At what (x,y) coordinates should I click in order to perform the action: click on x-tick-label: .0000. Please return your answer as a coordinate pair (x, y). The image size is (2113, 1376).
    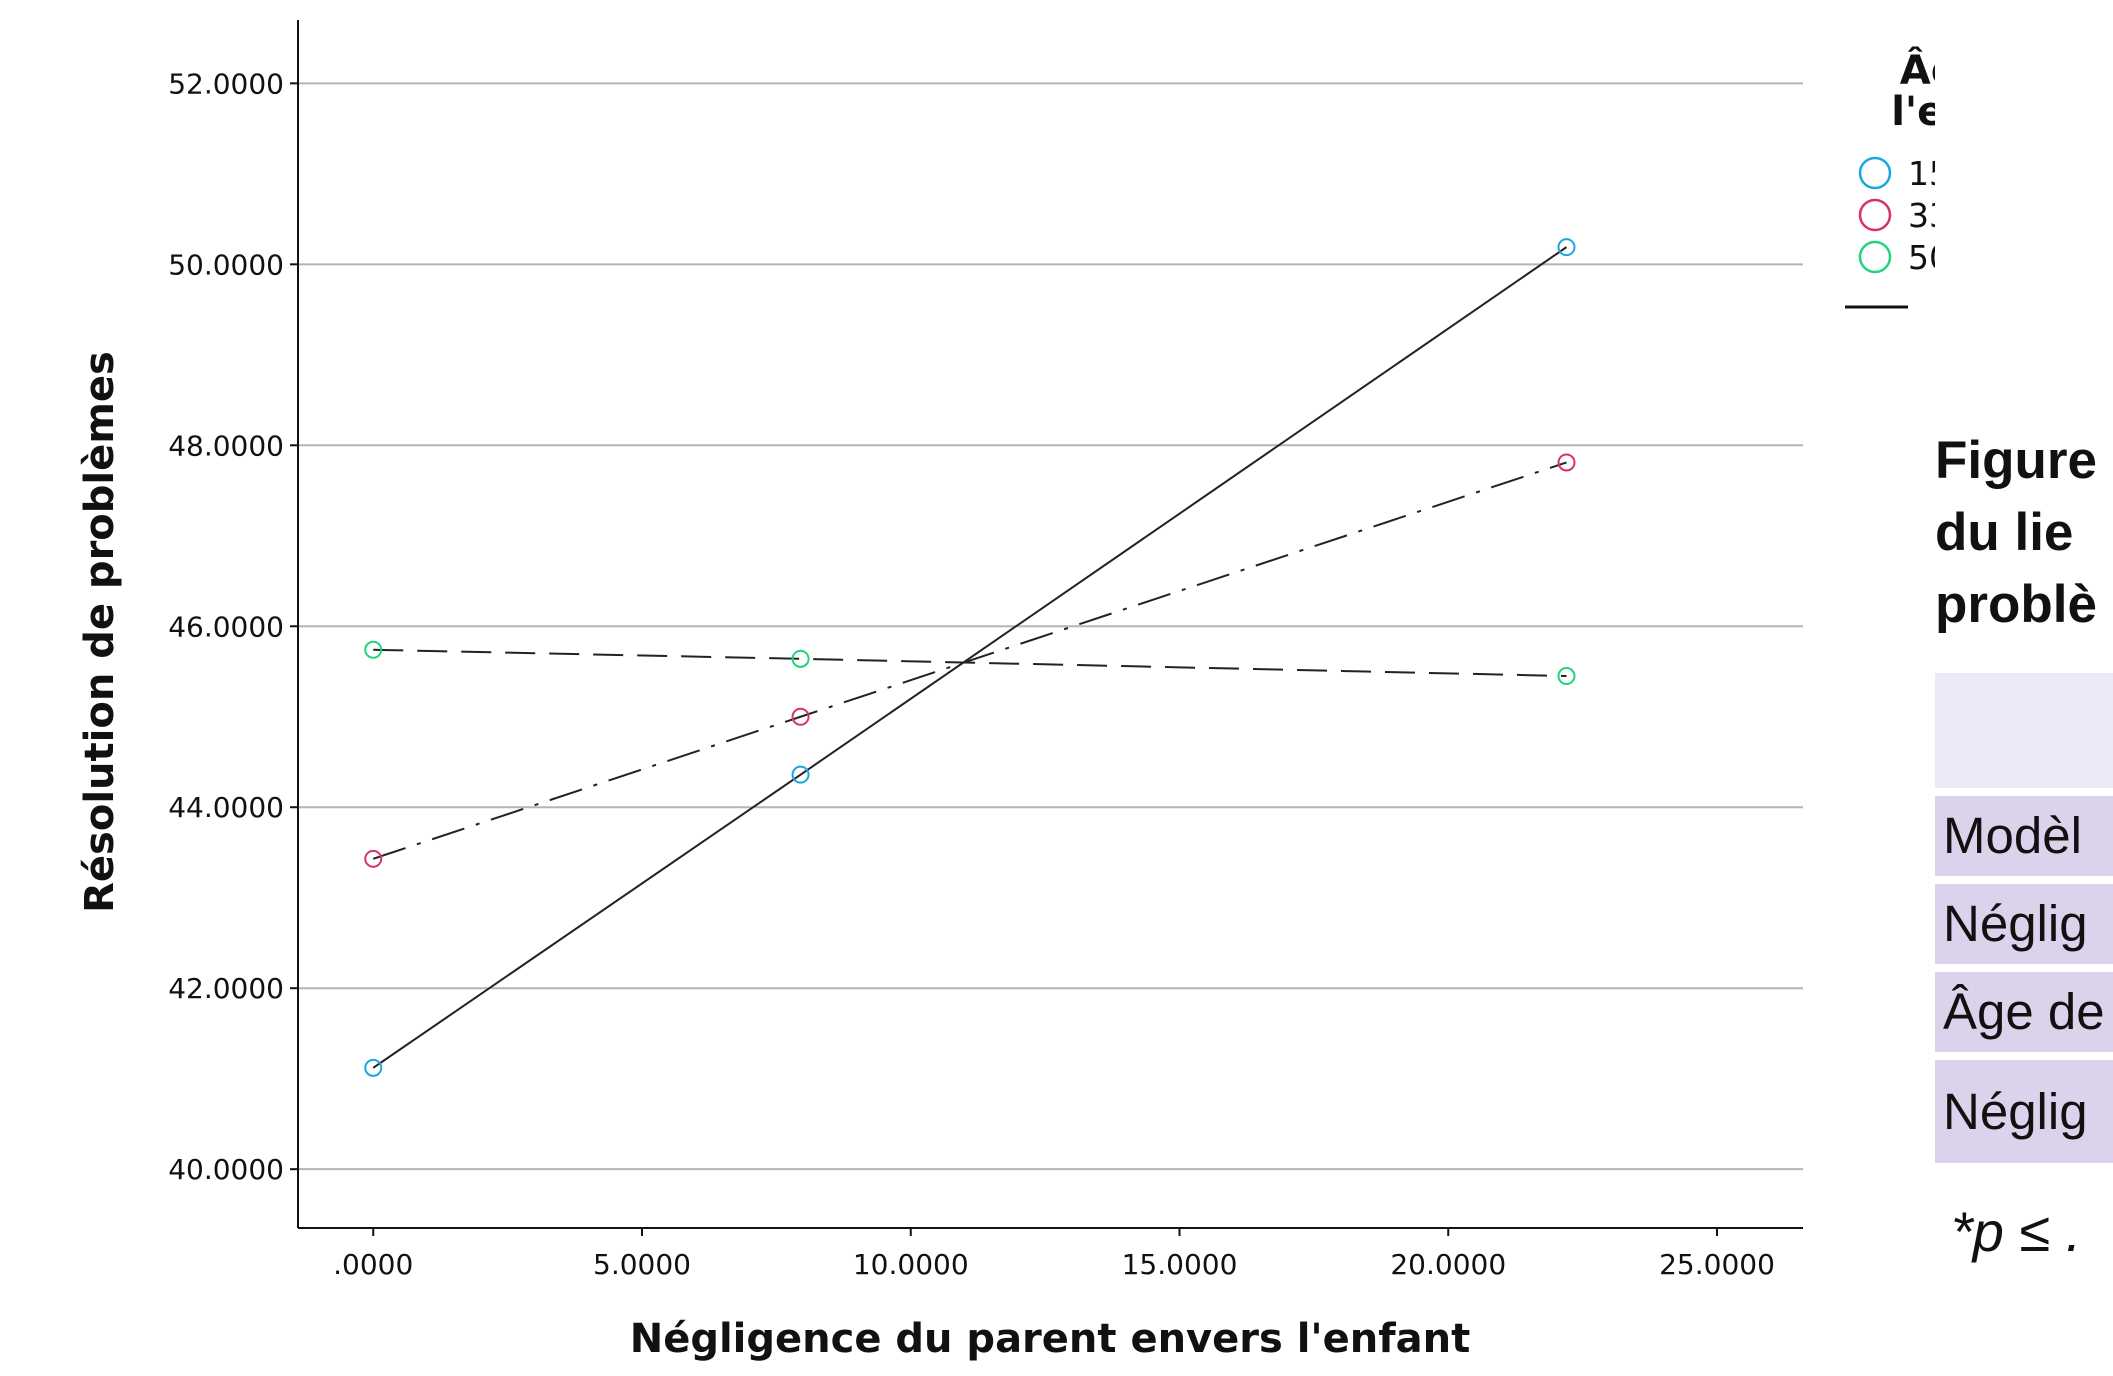
    Looking at the image, I should click on (373, 1264).